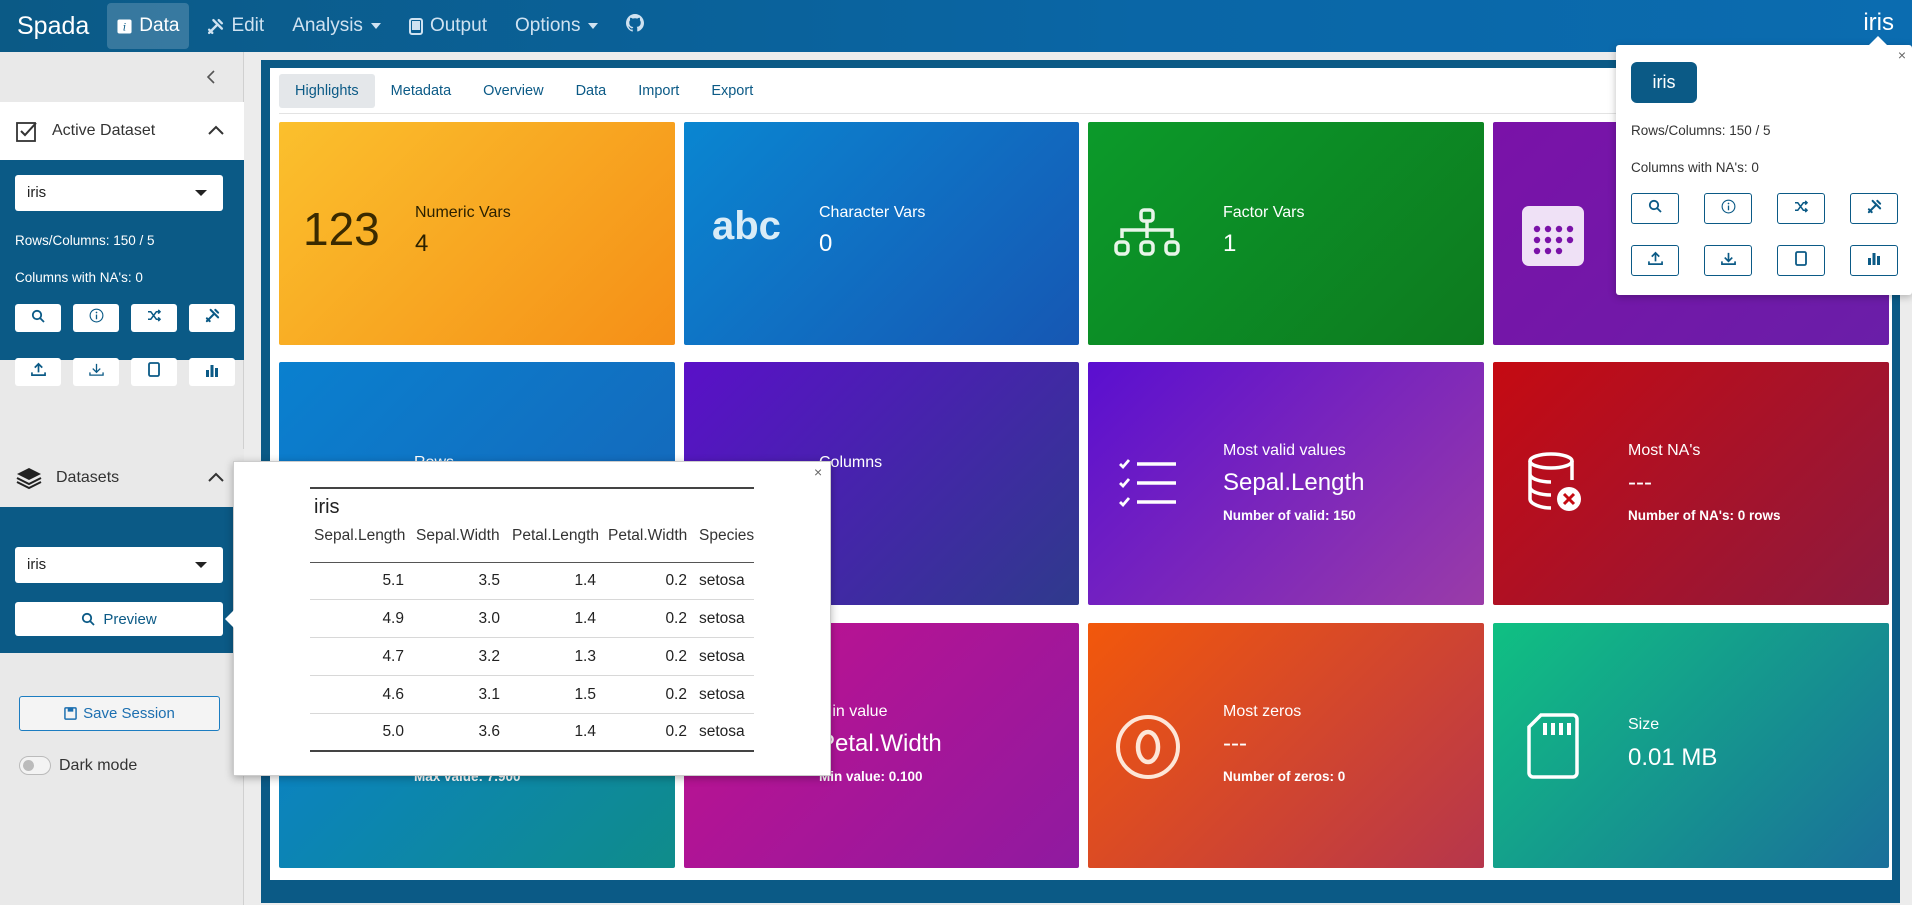 This screenshot has height=905, width=1912. I want to click on tab-highlights: Highlights, so click(327, 91).